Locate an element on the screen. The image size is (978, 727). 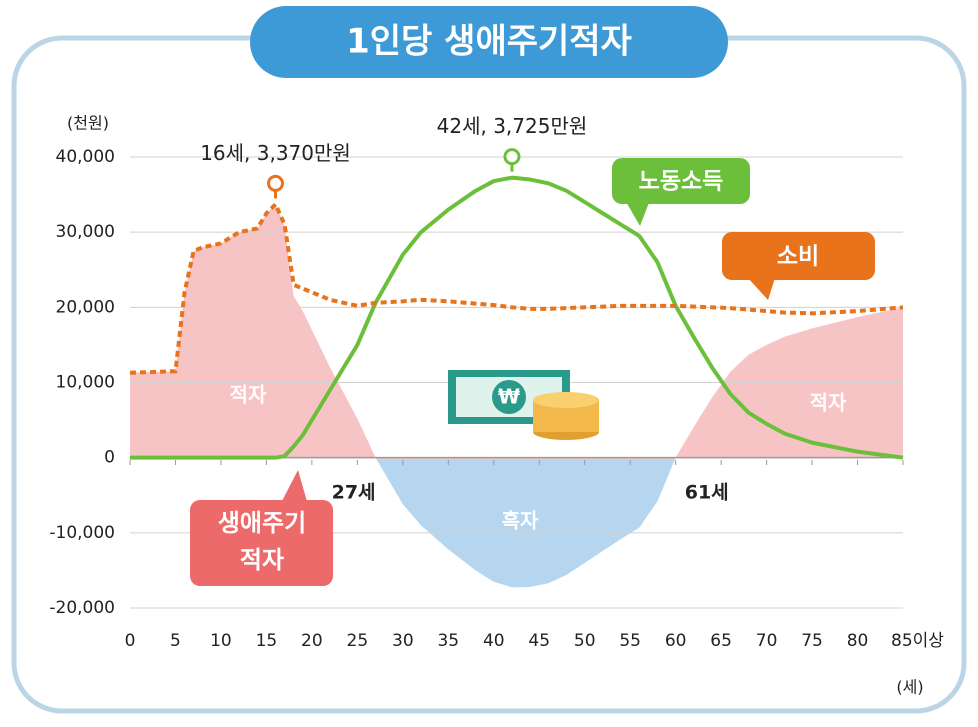
callout-lifecycle: 생애주기 적자 is located at coordinates (261, 528).